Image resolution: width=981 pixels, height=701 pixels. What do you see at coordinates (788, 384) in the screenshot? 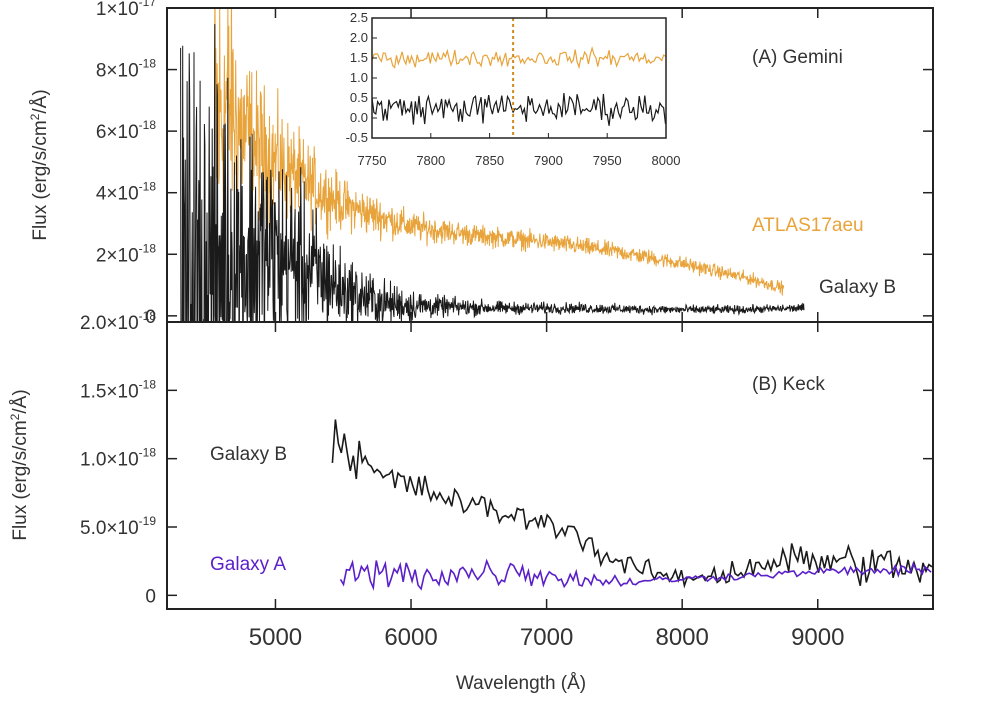
I see `keck-panel-label: (B) Keck` at bounding box center [788, 384].